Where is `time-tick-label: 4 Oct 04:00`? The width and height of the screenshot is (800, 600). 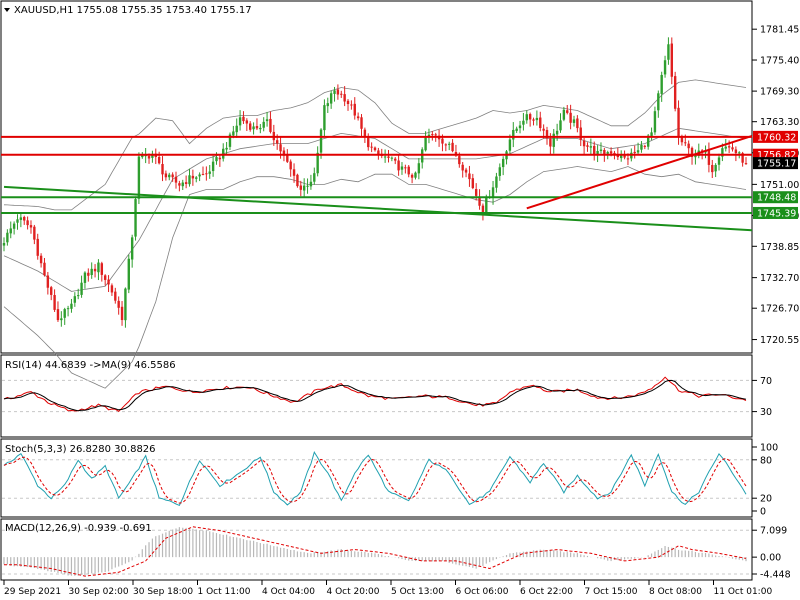 time-tick-label: 4 Oct 04:00 is located at coordinates (288, 592).